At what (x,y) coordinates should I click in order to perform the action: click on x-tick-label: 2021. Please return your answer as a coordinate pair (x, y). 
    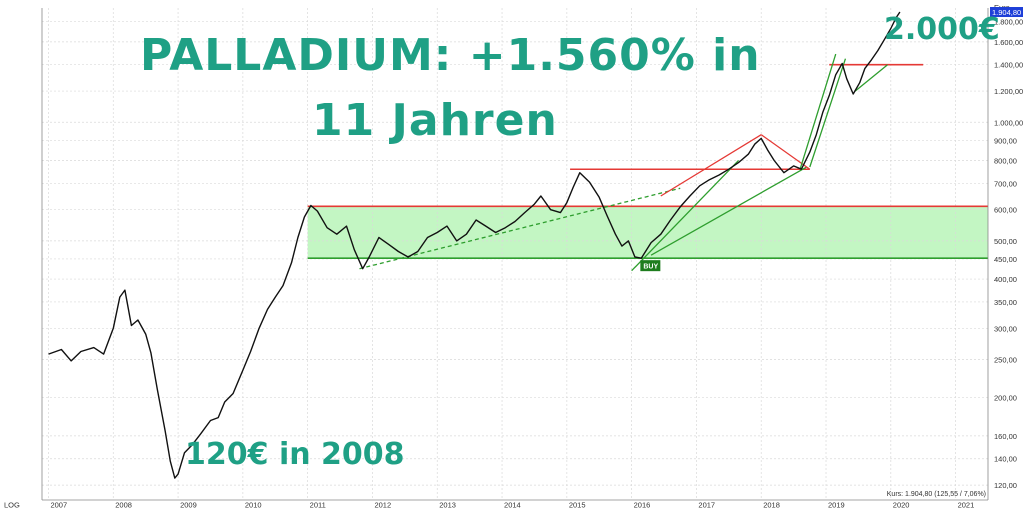
    Looking at the image, I should click on (966, 505).